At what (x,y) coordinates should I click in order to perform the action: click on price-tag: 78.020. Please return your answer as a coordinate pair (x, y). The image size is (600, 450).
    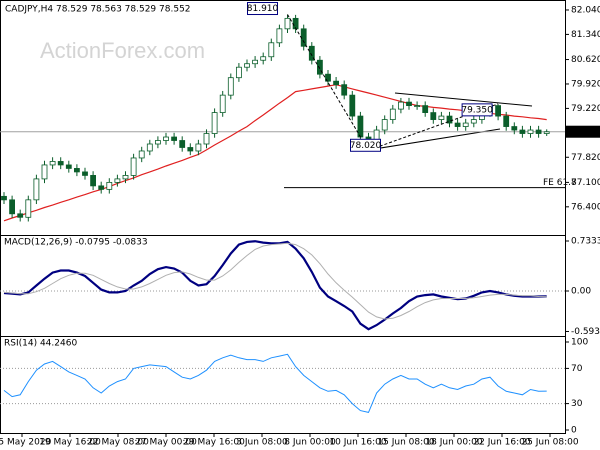
    Looking at the image, I should click on (366, 146).